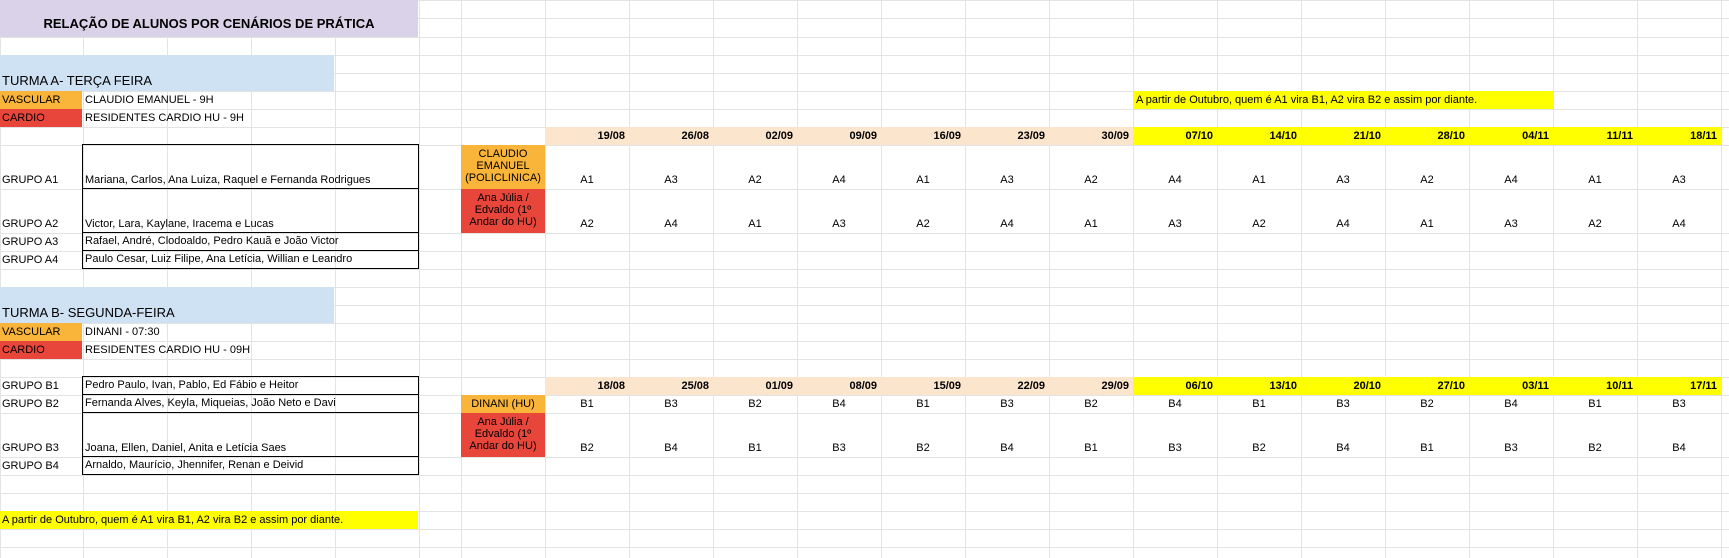 This screenshot has width=1729, height=558. I want to click on group-b1-label: GRUPO B1, so click(30, 386).